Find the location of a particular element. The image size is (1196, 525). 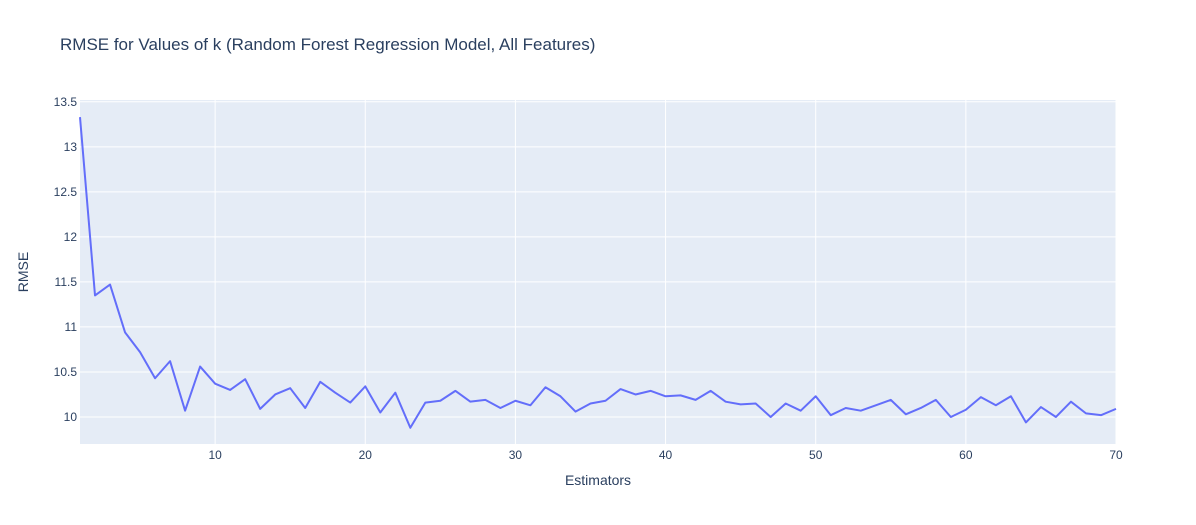

x-tick-label: 60 is located at coordinates (966, 455).